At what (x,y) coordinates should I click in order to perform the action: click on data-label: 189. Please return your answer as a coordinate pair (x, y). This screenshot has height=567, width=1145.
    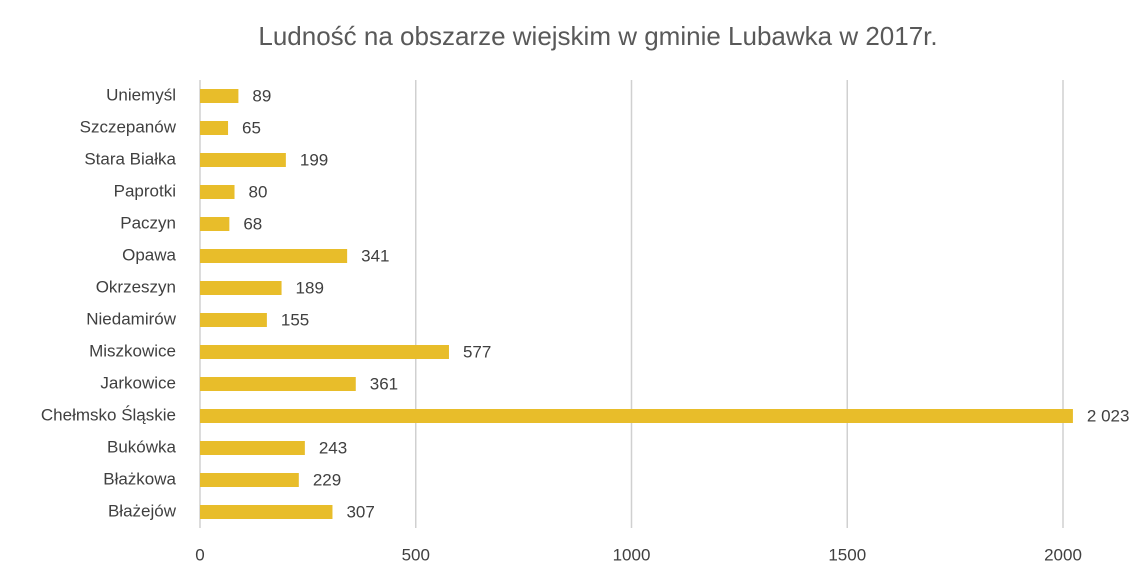
    Looking at the image, I should click on (310, 287).